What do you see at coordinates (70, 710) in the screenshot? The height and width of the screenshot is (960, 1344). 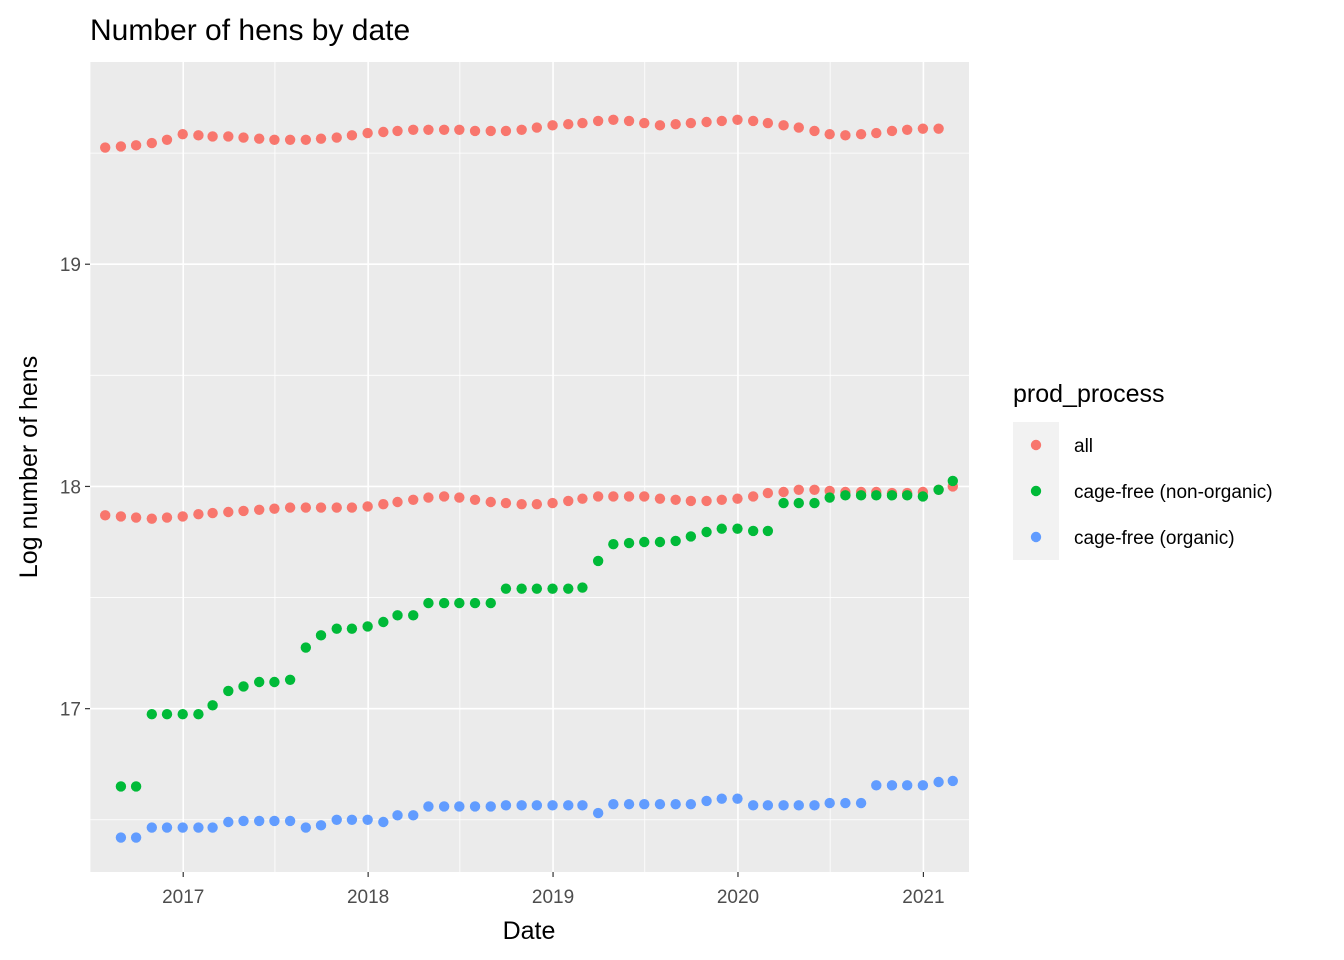 I see `y-tick-label: 17` at bounding box center [70, 710].